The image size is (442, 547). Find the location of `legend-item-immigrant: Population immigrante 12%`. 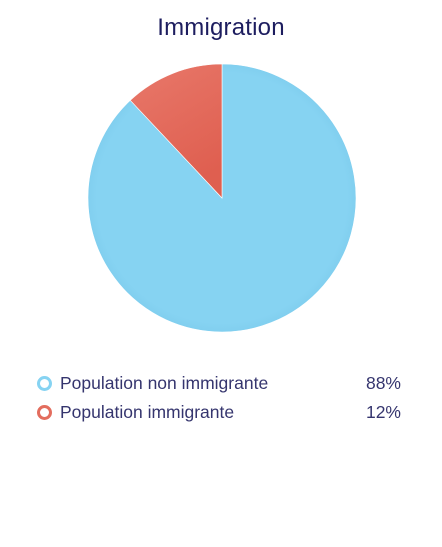

legend-item-immigrant: Population immigrante 12% is located at coordinates (219, 412).